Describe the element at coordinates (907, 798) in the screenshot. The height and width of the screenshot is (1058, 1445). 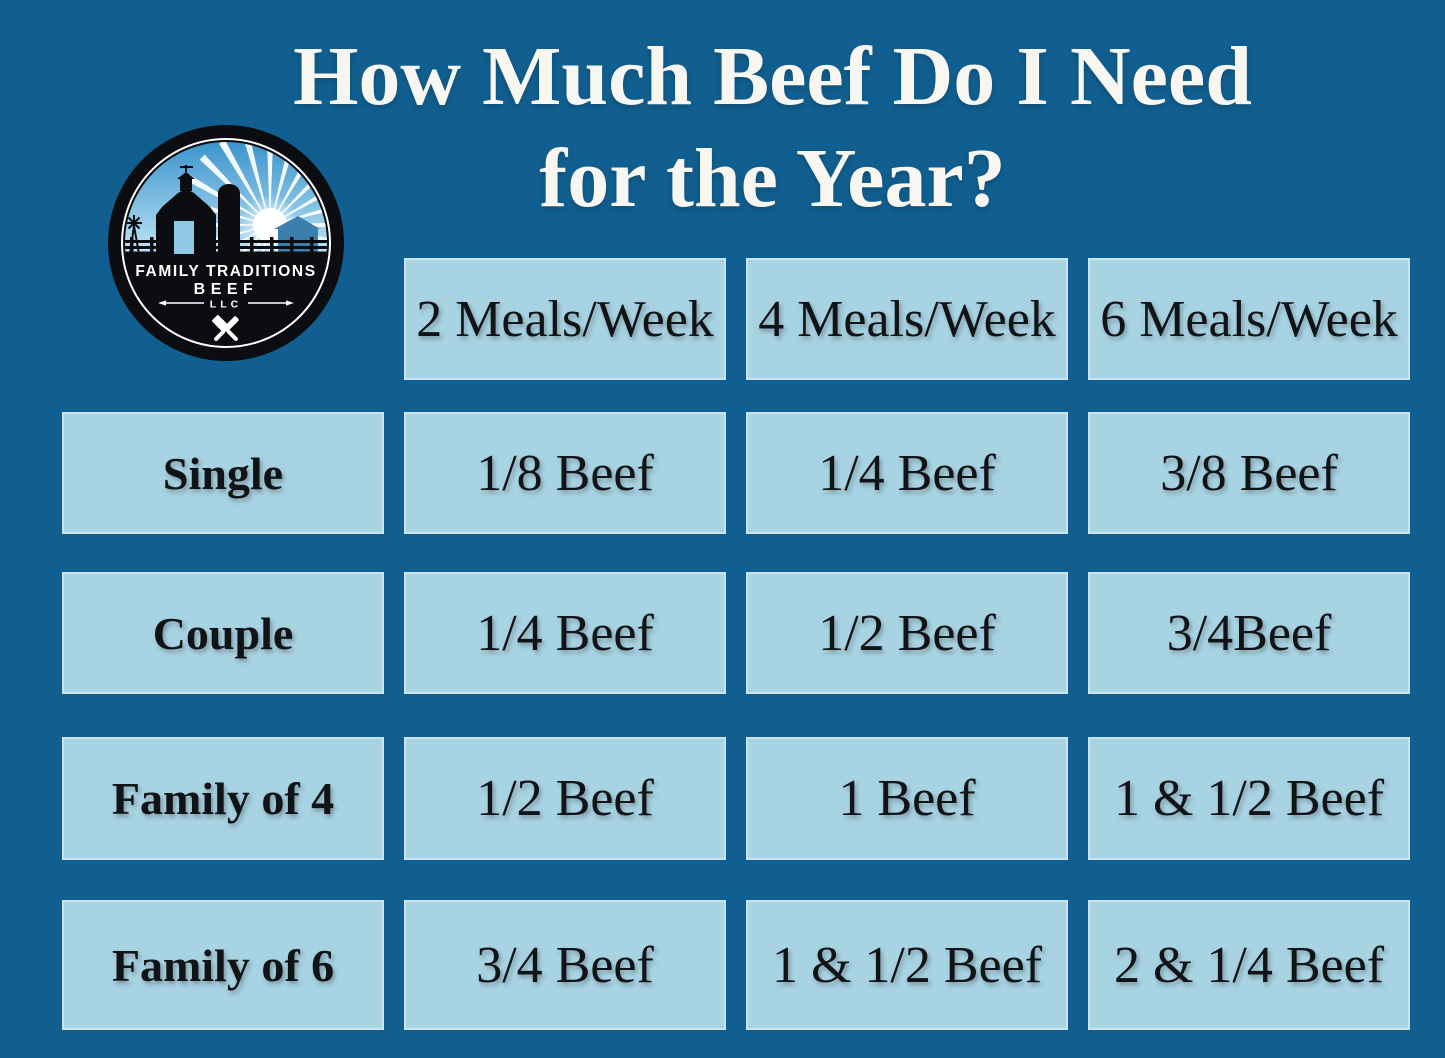
I see `table-cell: 1 Beef` at that location.